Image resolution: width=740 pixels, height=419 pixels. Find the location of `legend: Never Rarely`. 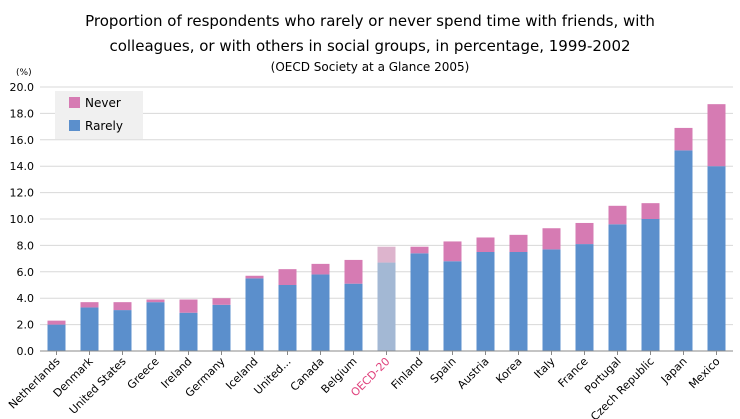

legend: Never Rarely is located at coordinates (99, 115).